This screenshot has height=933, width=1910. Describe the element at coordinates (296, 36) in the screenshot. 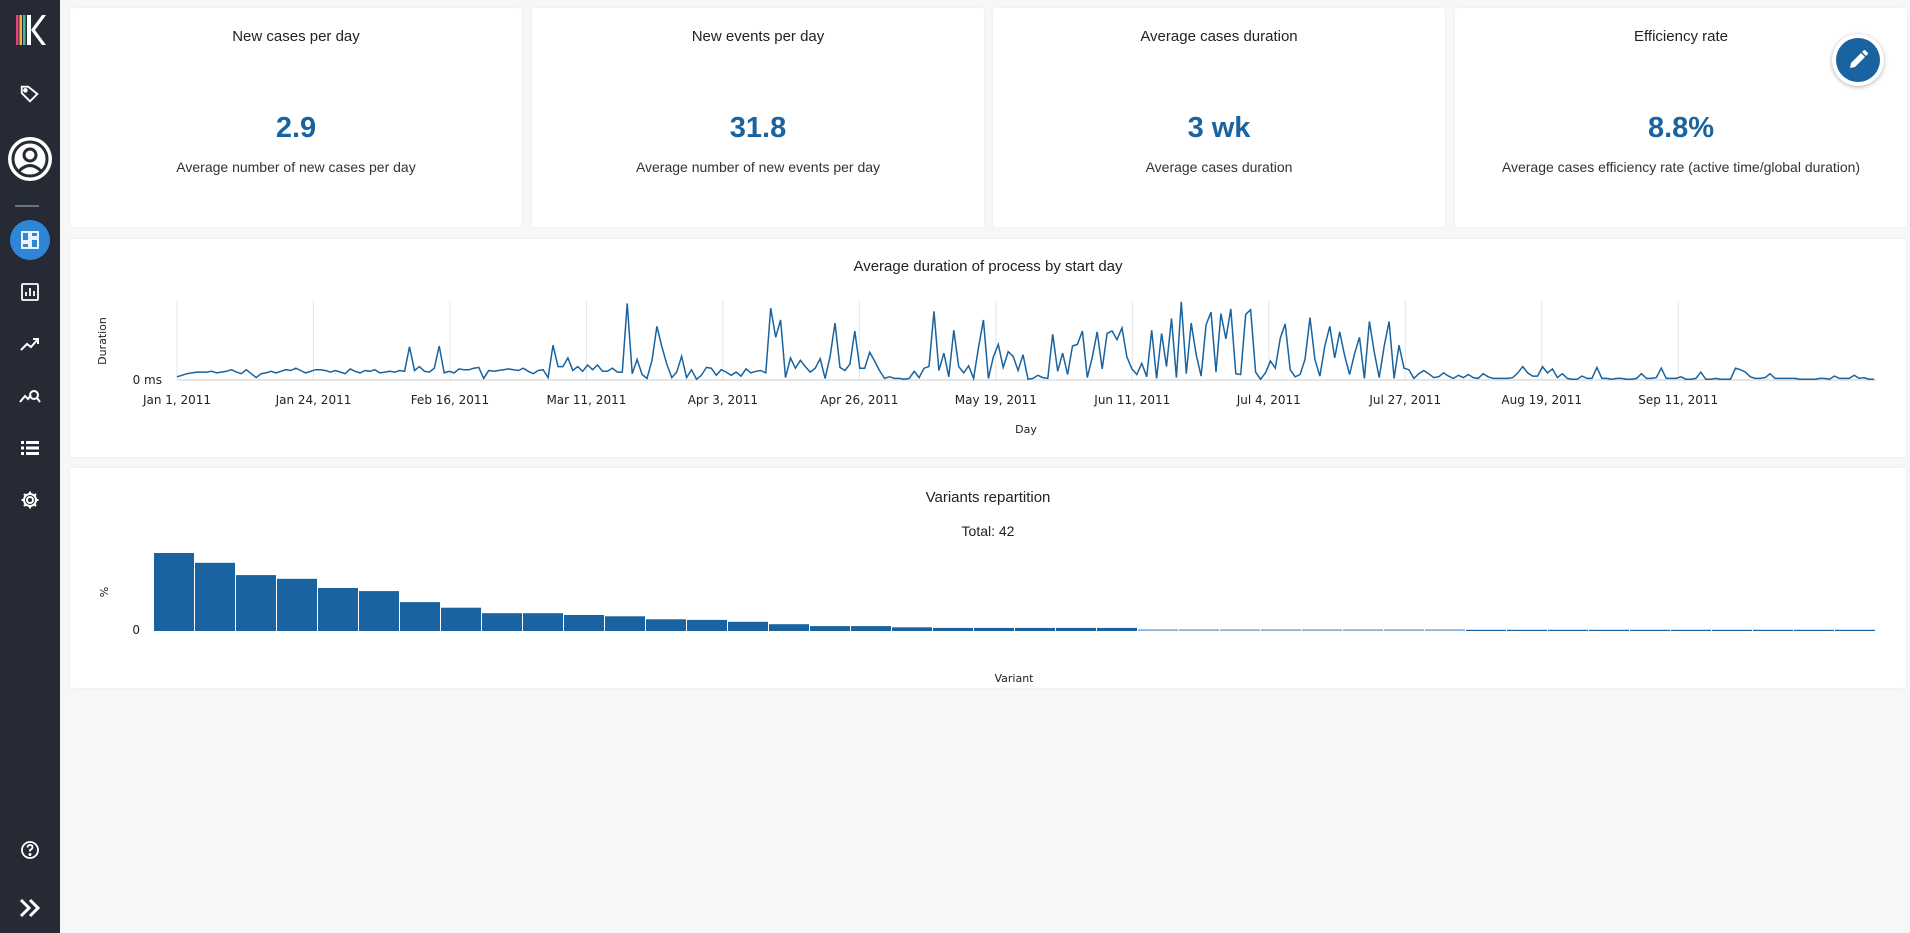

I see `kpi-title: New cases per day` at that location.